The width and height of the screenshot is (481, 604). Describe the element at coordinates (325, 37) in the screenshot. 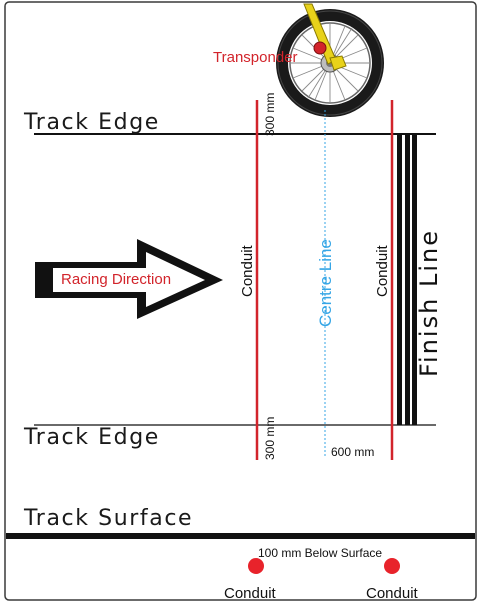

I see `bicycle-fork-icon` at that location.